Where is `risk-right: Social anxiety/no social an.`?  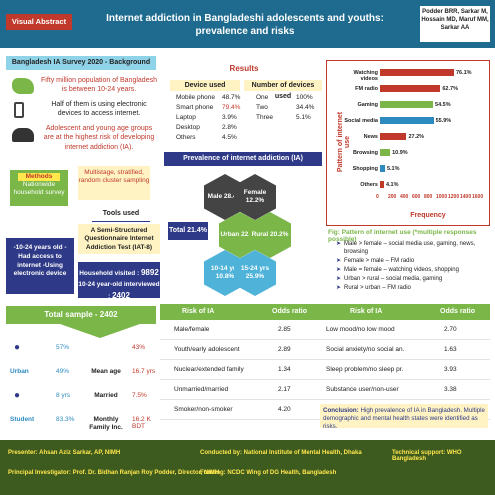 risk-right: Social anxiety/no social an. is located at coordinates (365, 349).